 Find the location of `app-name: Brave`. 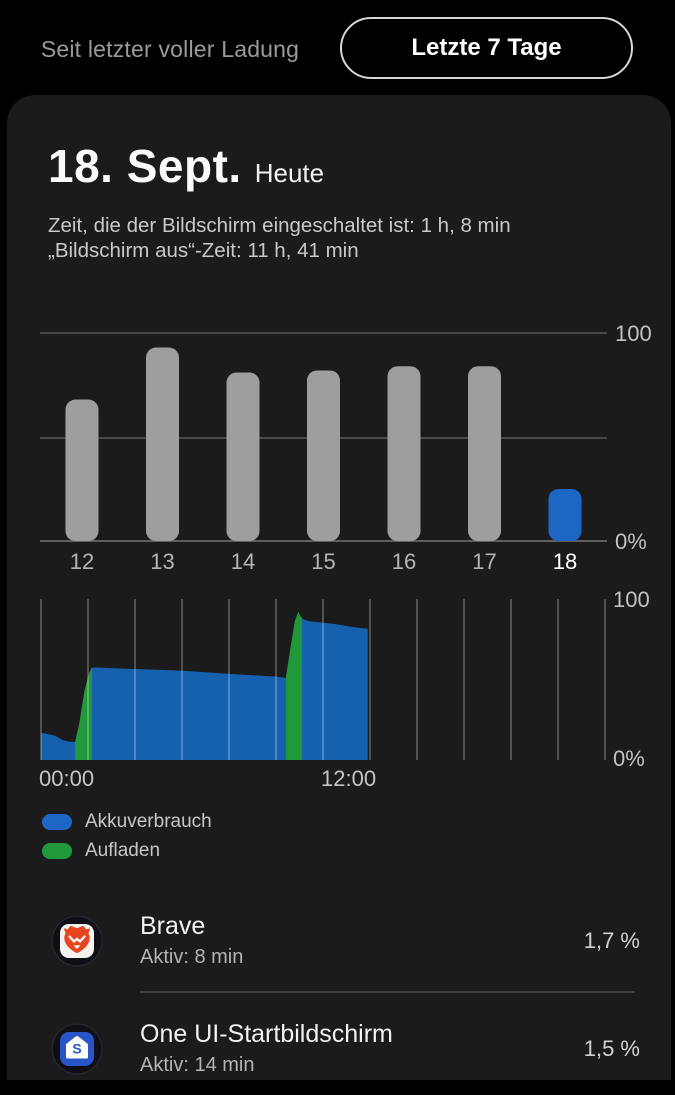

app-name: Brave is located at coordinates (173, 926).